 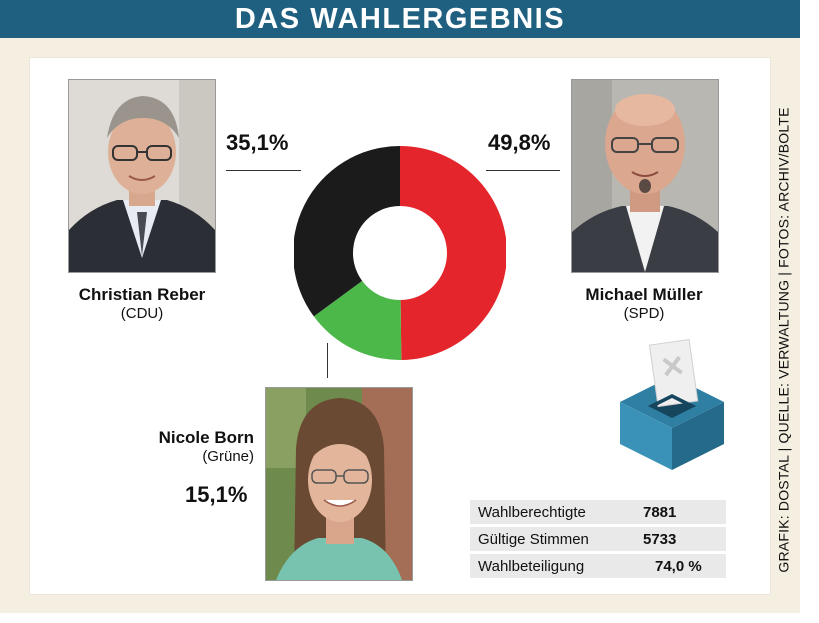 What do you see at coordinates (660, 539) in the screenshot?
I see `stat-value: 5733` at bounding box center [660, 539].